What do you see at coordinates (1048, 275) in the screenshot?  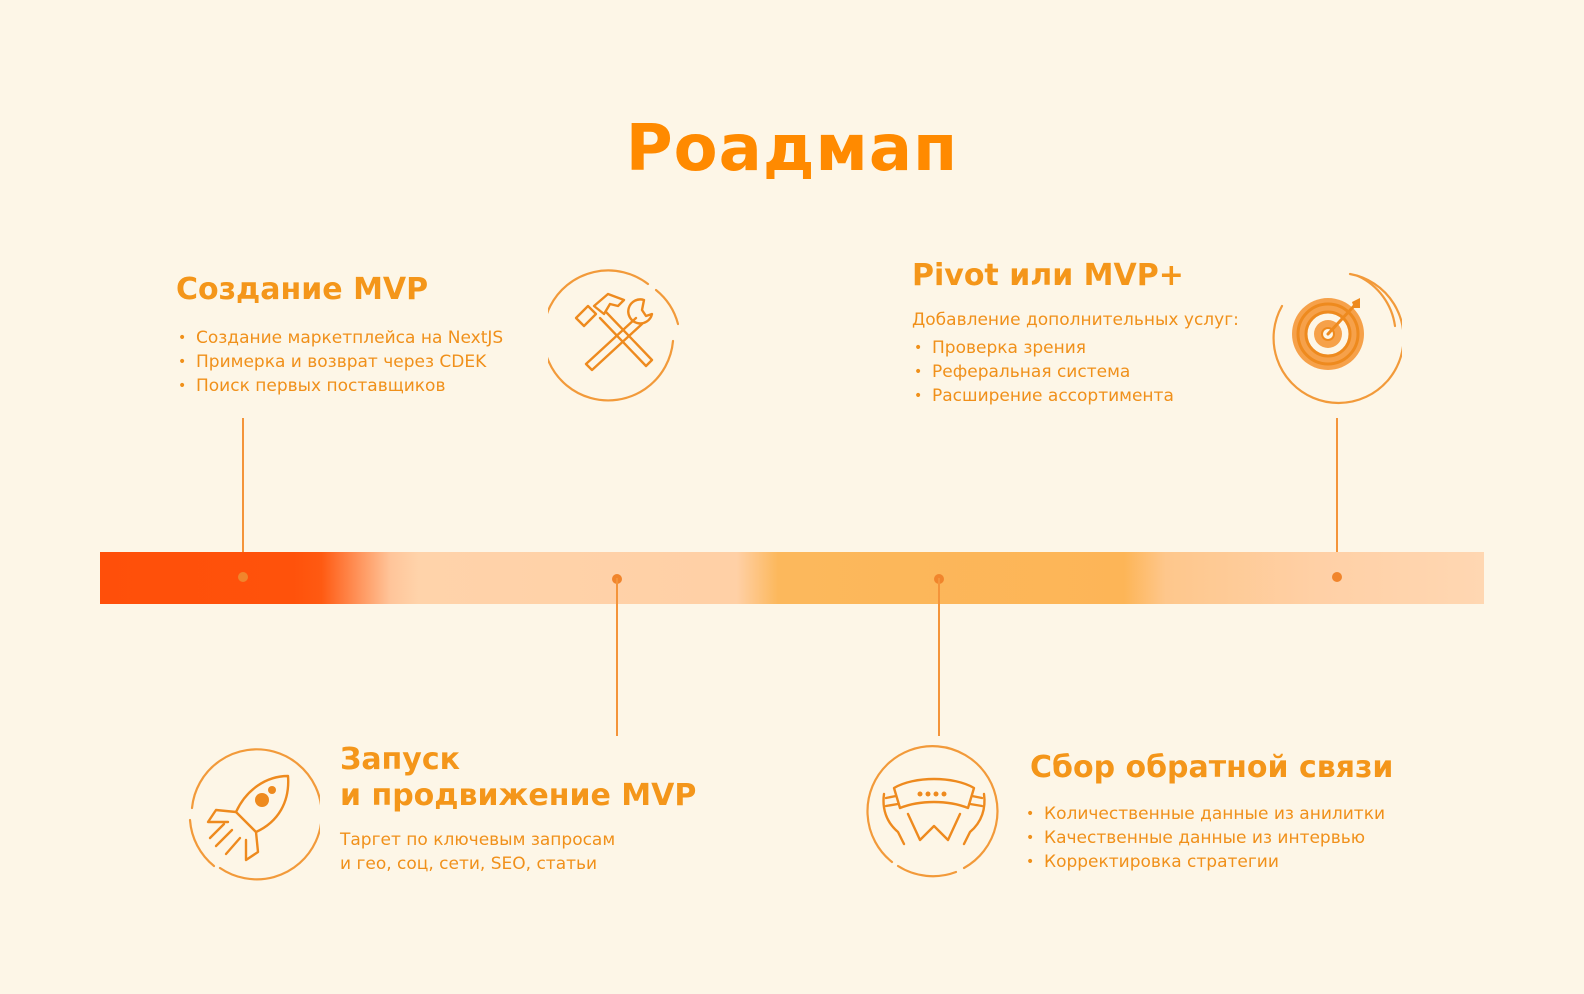 I see `stage-pivot-title: Pivot или MVP+` at bounding box center [1048, 275].